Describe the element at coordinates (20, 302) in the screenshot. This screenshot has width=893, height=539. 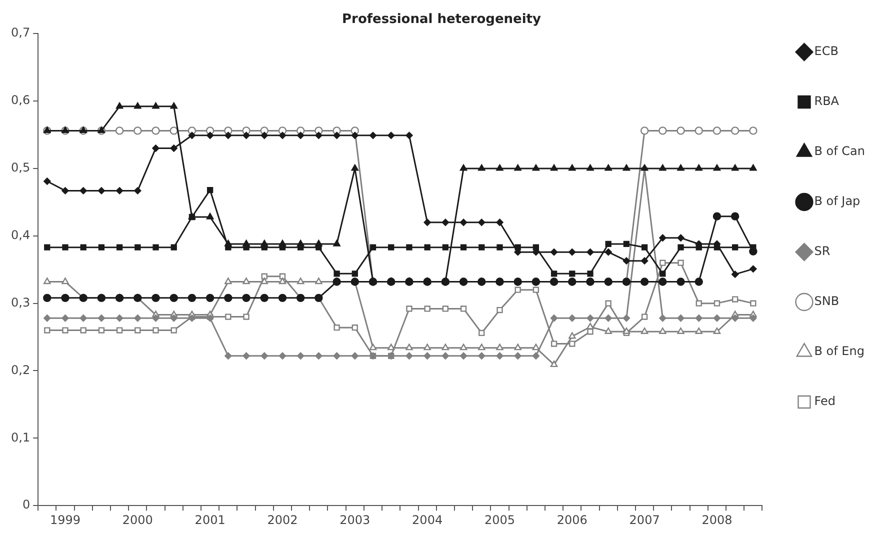
I see `y-tick-label: 0,3` at that location.